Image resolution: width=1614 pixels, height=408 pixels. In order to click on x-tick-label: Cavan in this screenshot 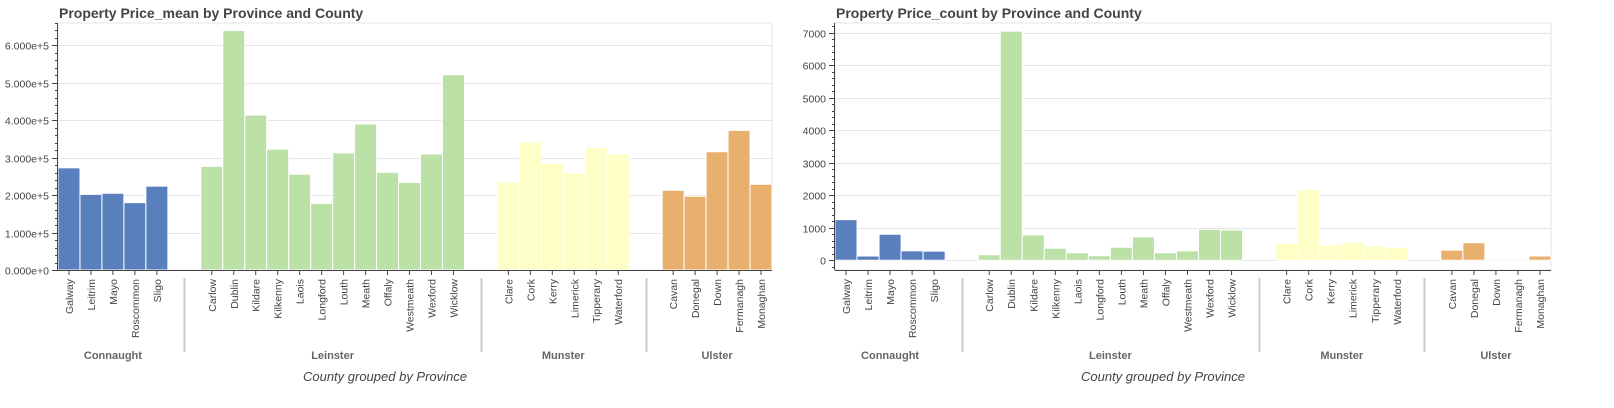, I will do `click(1453, 294)`.